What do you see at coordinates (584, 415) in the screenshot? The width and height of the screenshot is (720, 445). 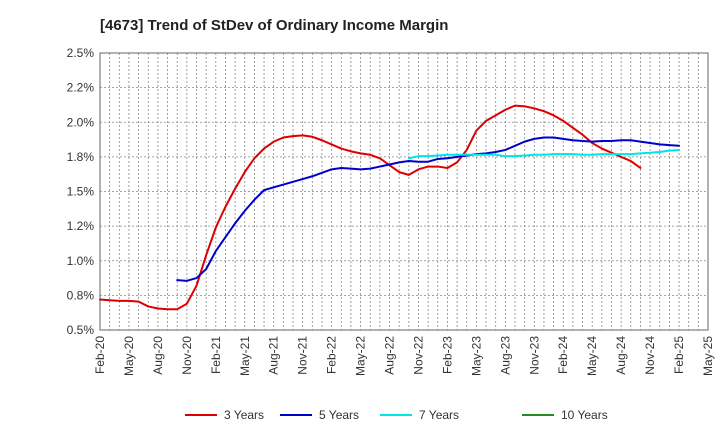 I see `legend-label: 10 Years` at bounding box center [584, 415].